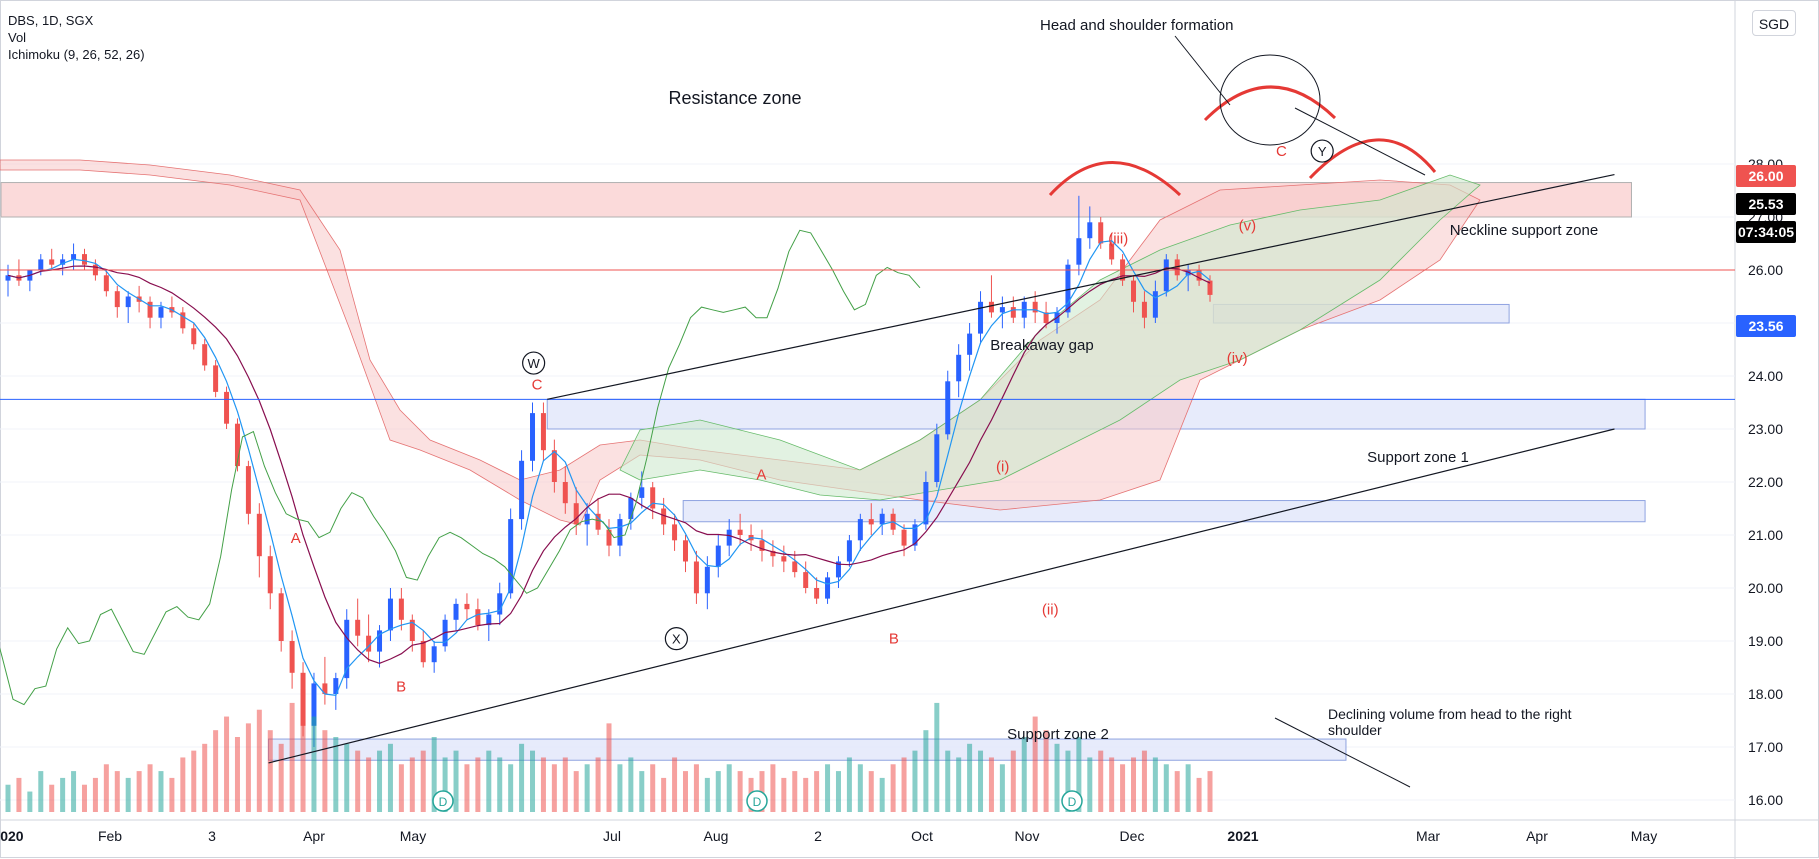  I want to click on wave-label: (v), so click(1248, 225).